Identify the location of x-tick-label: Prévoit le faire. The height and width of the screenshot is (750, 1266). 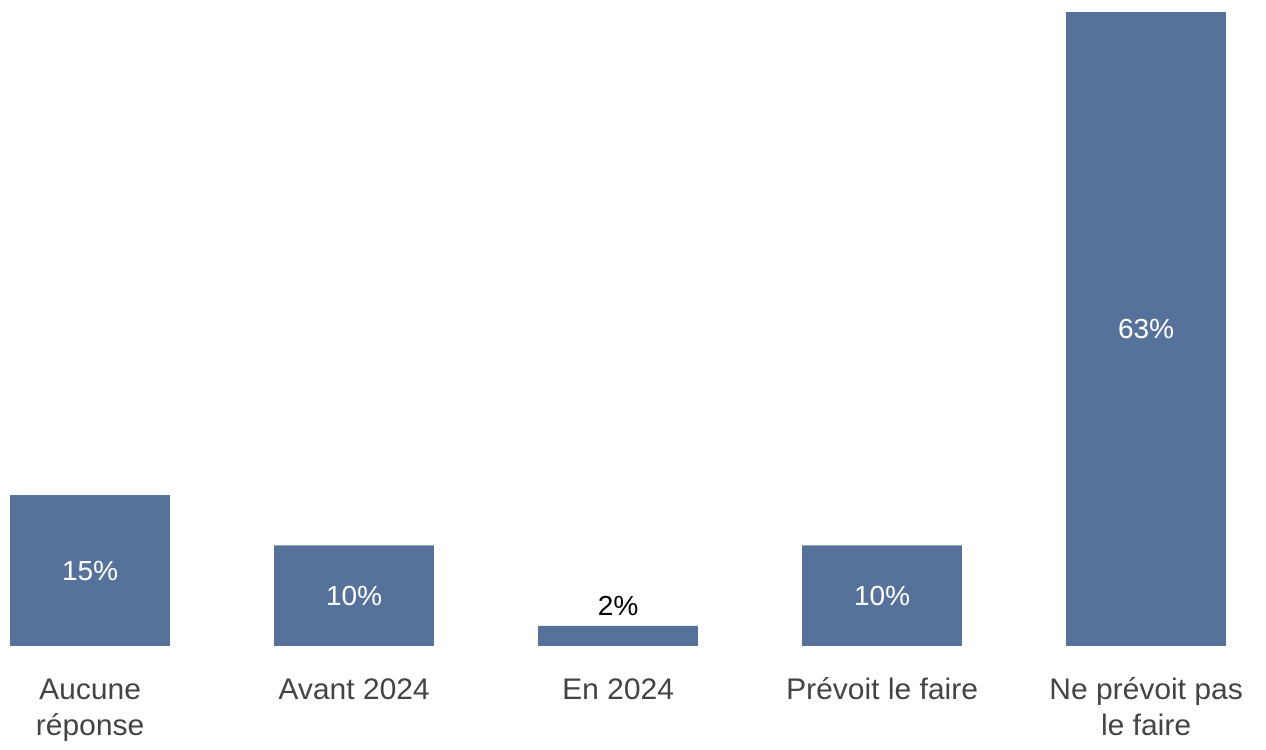
(882, 689).